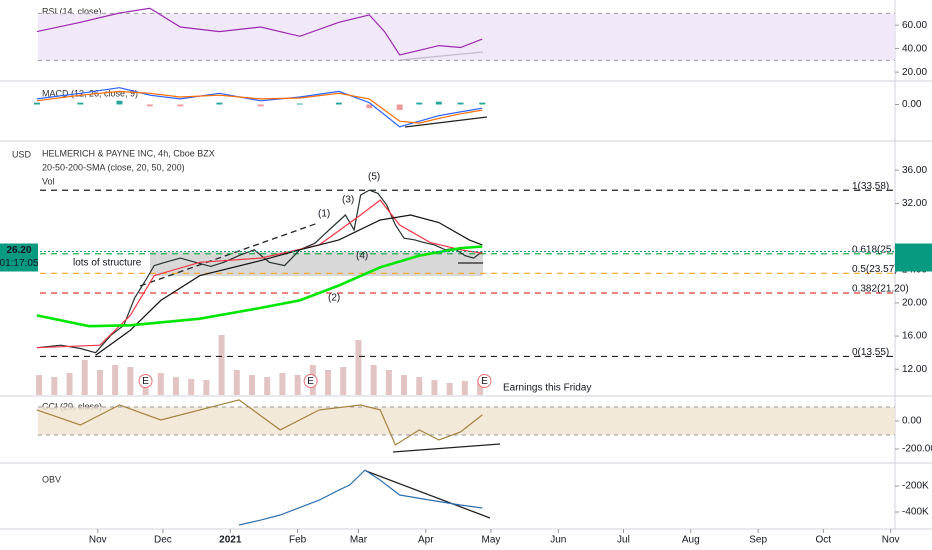 The image size is (932, 550). What do you see at coordinates (914, 48) in the screenshot?
I see `y-tick-label: 40.00` at bounding box center [914, 48].